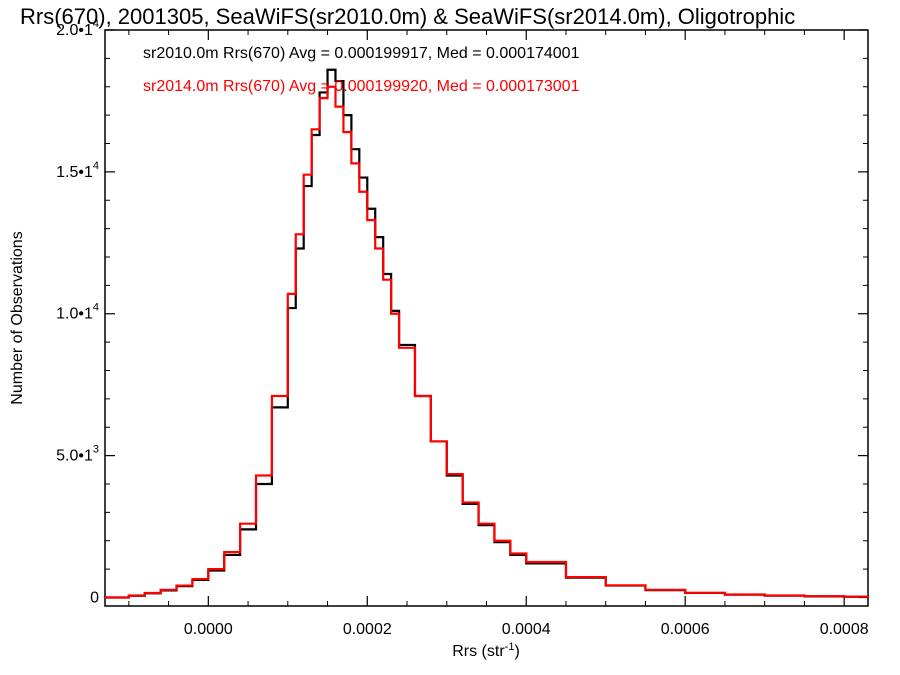 The image size is (900, 675). I want to click on y-tick-label: 2.0•14, so click(77, 28).